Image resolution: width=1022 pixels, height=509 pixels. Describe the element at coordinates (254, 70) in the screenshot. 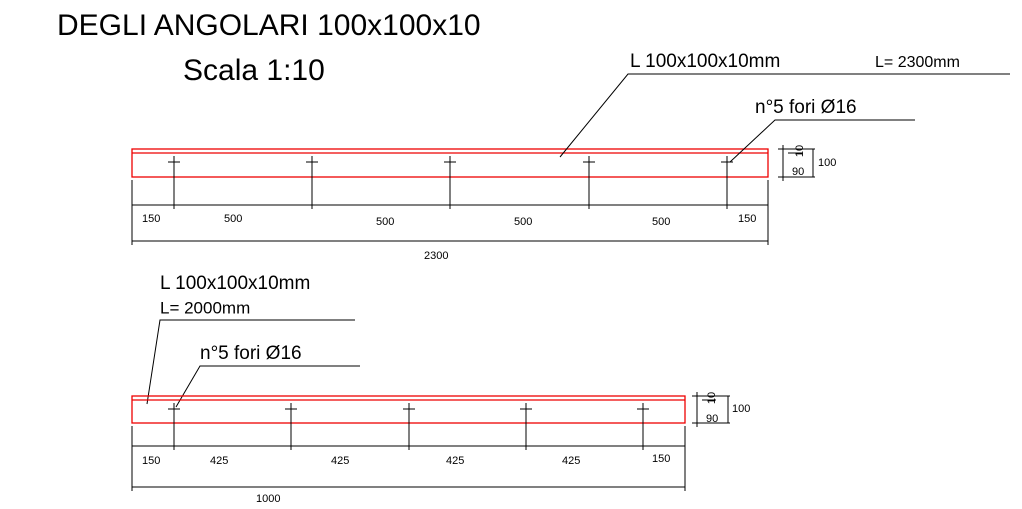

I see `scale: Scala 1:10` at that location.